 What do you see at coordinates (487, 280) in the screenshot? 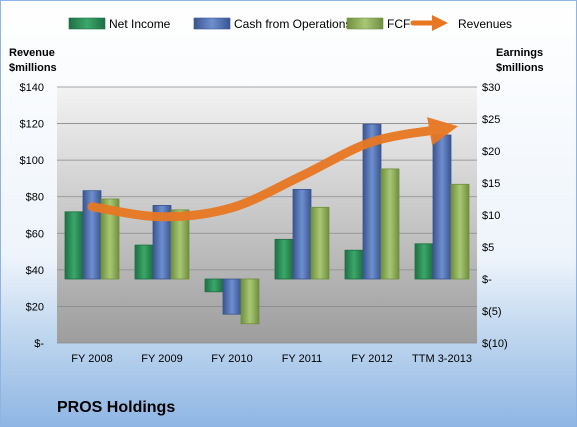
I see `right-tick-label-2: $-` at bounding box center [487, 280].